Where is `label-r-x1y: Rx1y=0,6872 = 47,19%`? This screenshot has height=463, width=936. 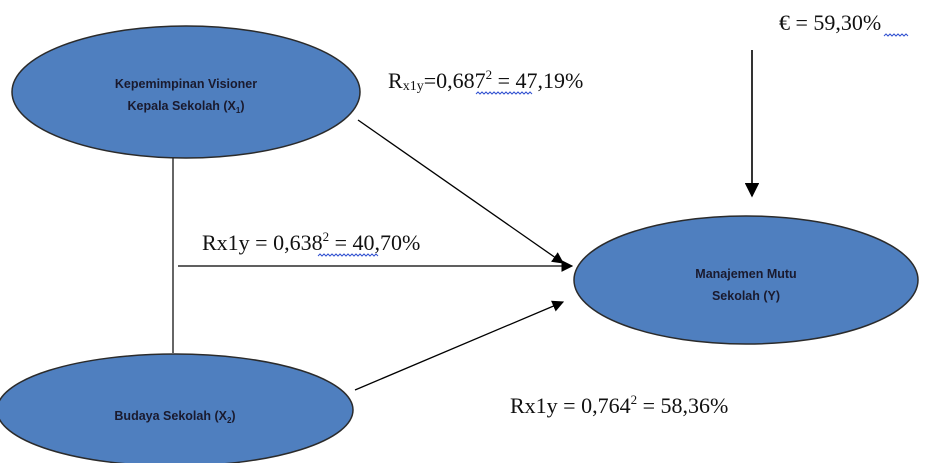
label-r-x1y: Rx1y=0,6872 = 47,19% is located at coordinates (485, 81).